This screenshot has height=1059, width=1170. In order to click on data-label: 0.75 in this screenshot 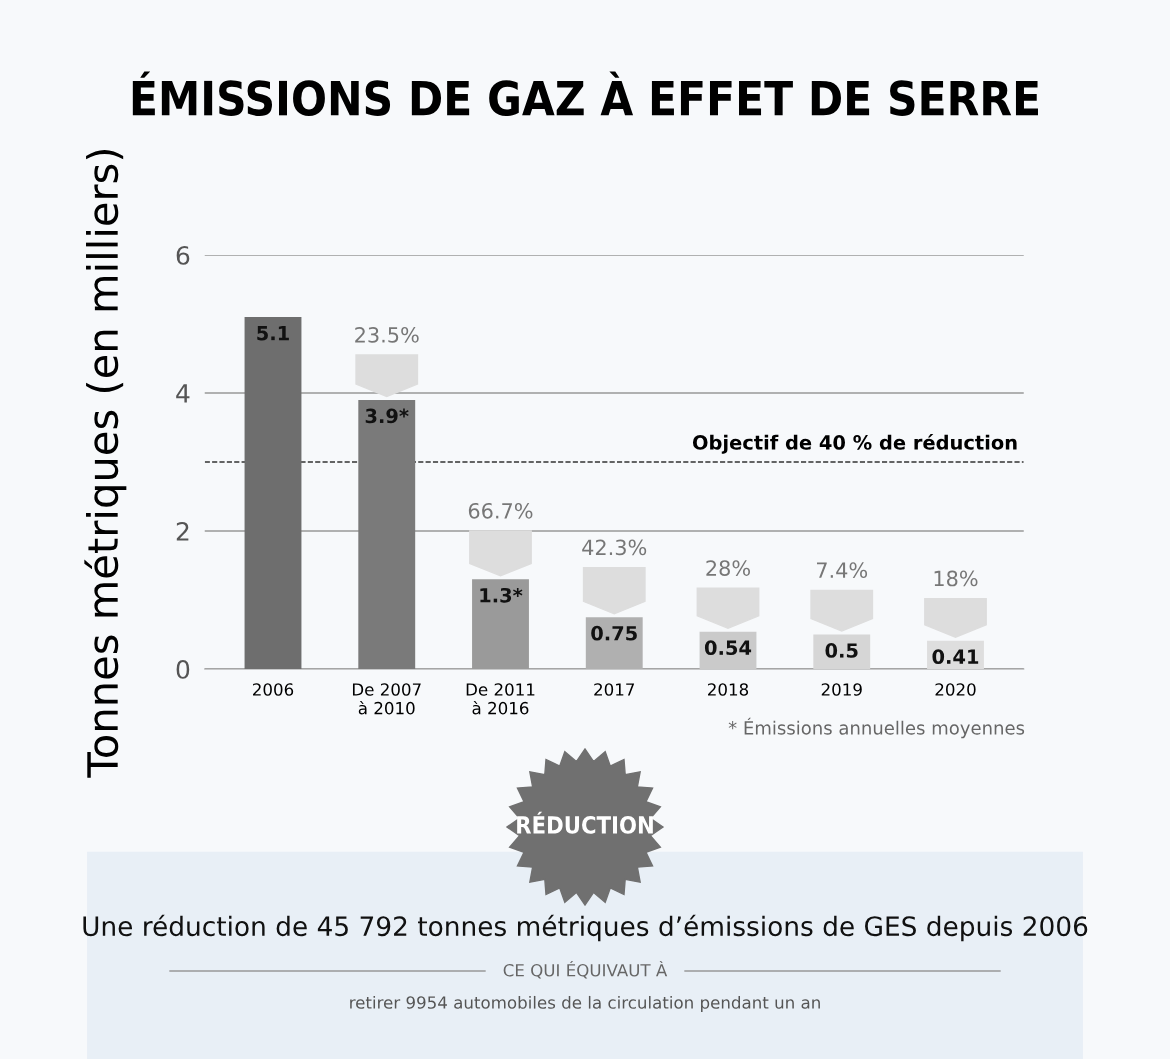, I will do `click(614, 633)`.